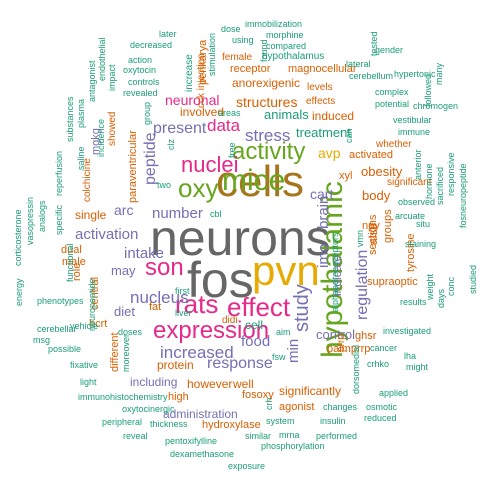  Describe the element at coordinates (231, 425) in the screenshot. I see `word: hydroxylase` at that location.